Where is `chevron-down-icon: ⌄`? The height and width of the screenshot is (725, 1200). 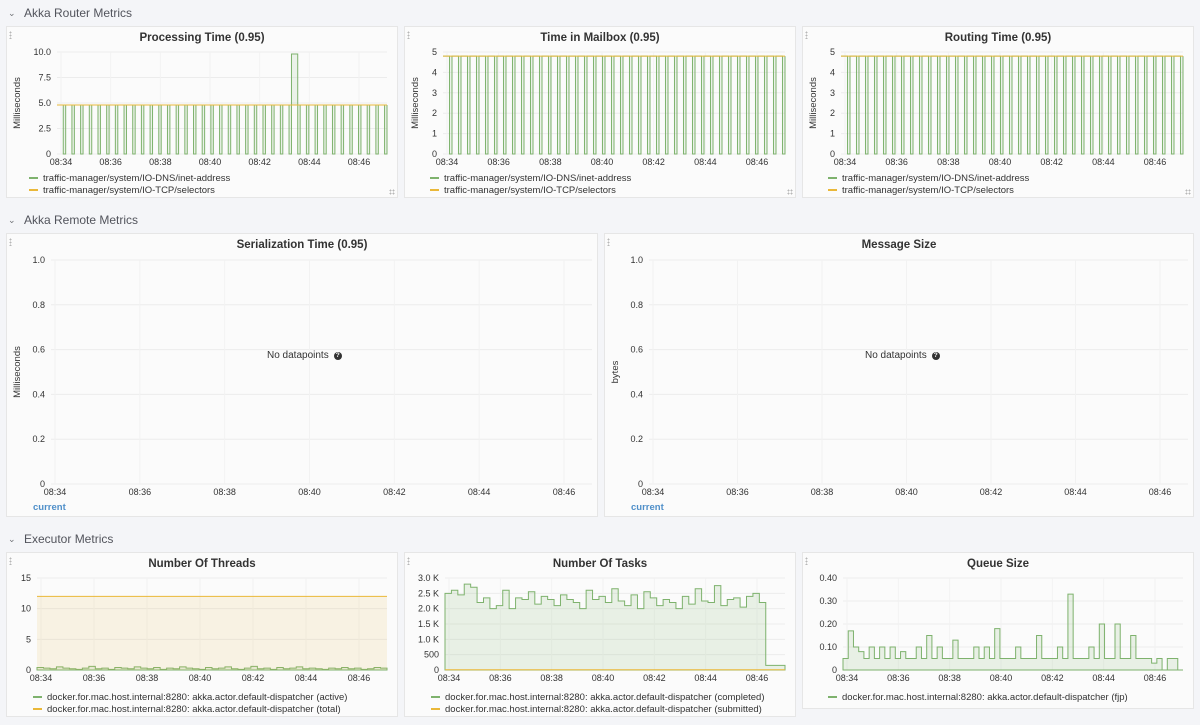 chevron-down-icon: ⌄ is located at coordinates (12, 538).